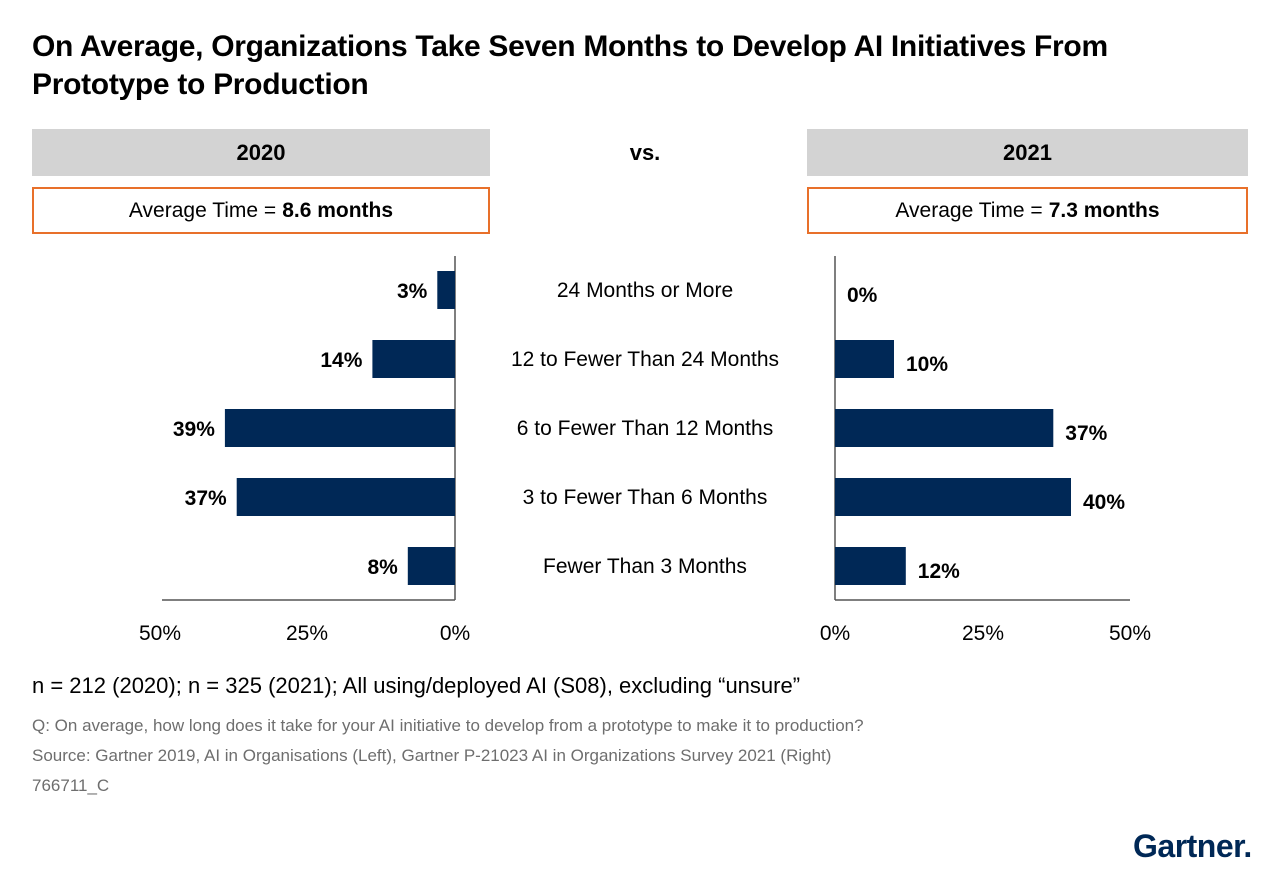 The image size is (1280, 875). I want to click on data-label-2020-4: 8%, so click(382, 567).